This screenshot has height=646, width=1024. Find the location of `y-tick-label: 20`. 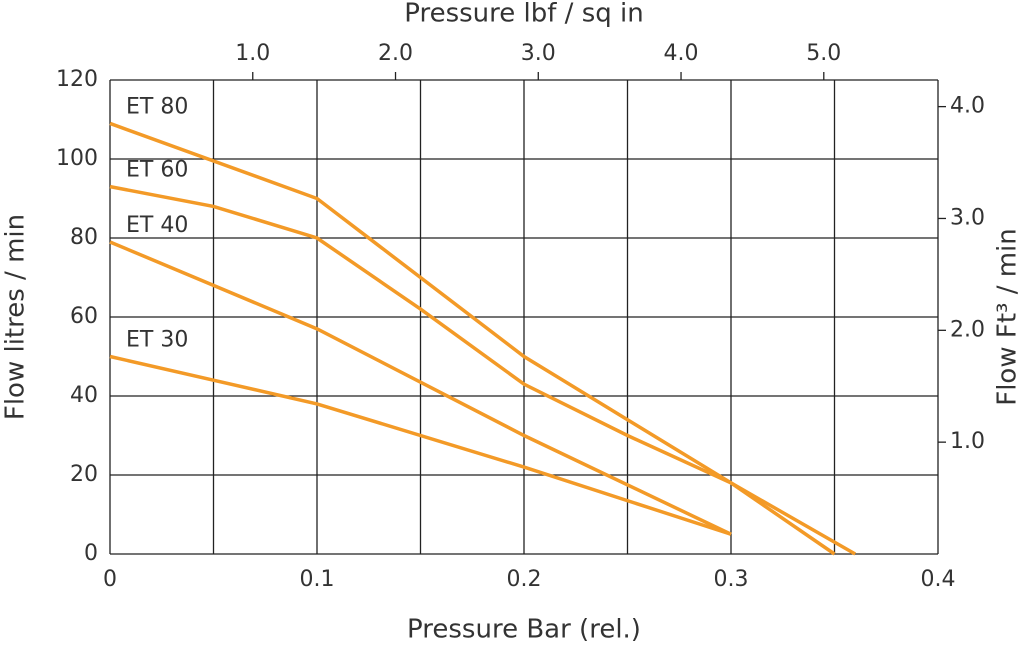

y-tick-label: 20 is located at coordinates (84, 474).